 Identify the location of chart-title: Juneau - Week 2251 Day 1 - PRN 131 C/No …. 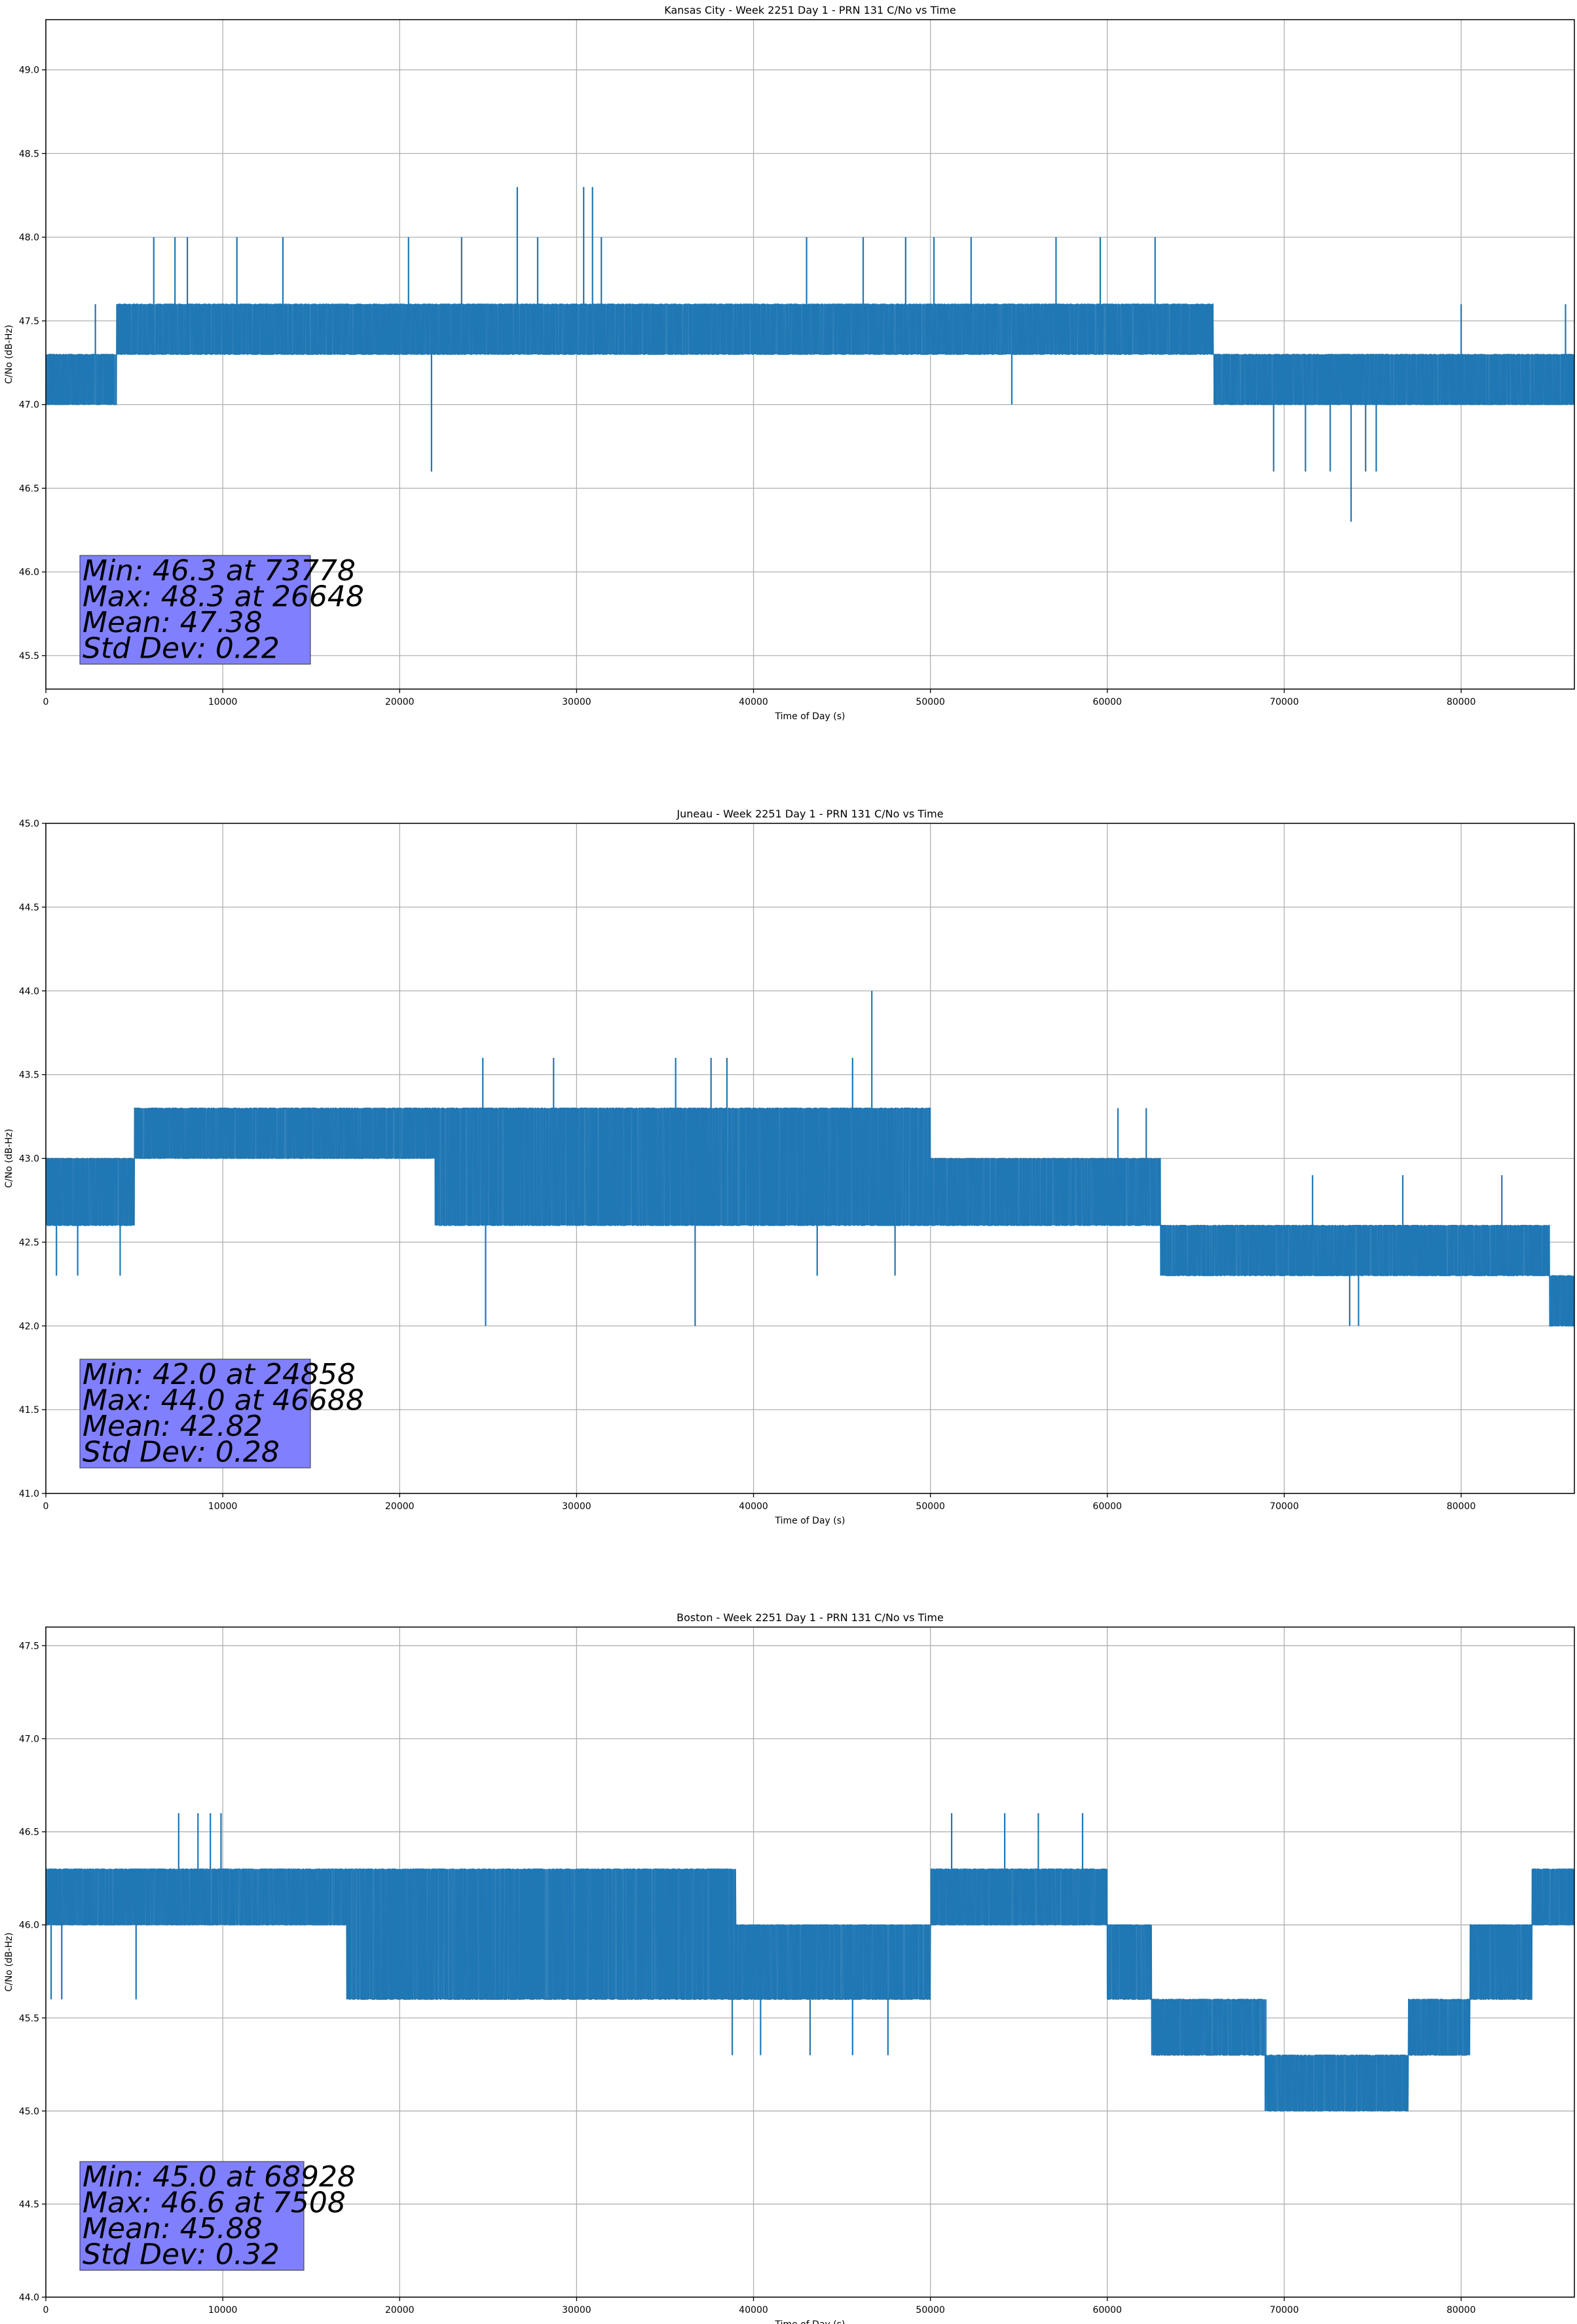
(809, 814).